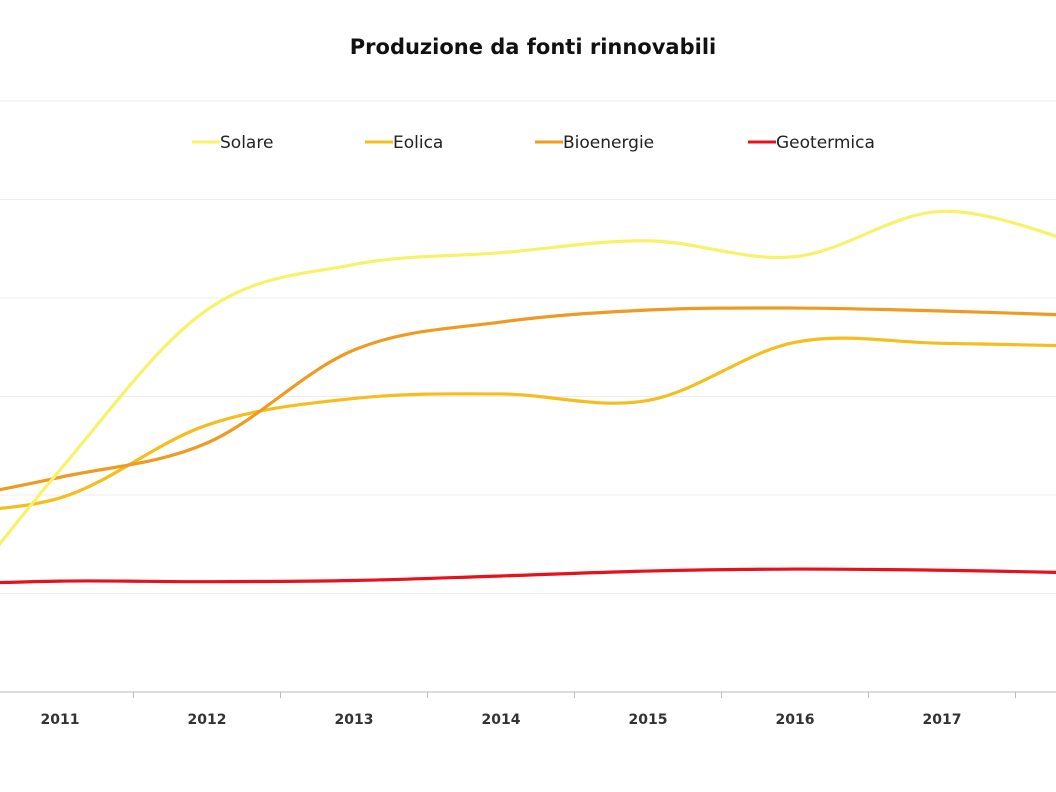 The image size is (1056, 792). What do you see at coordinates (533, 47) in the screenshot?
I see `chart-title: Produzione da fonti rinnovabili` at bounding box center [533, 47].